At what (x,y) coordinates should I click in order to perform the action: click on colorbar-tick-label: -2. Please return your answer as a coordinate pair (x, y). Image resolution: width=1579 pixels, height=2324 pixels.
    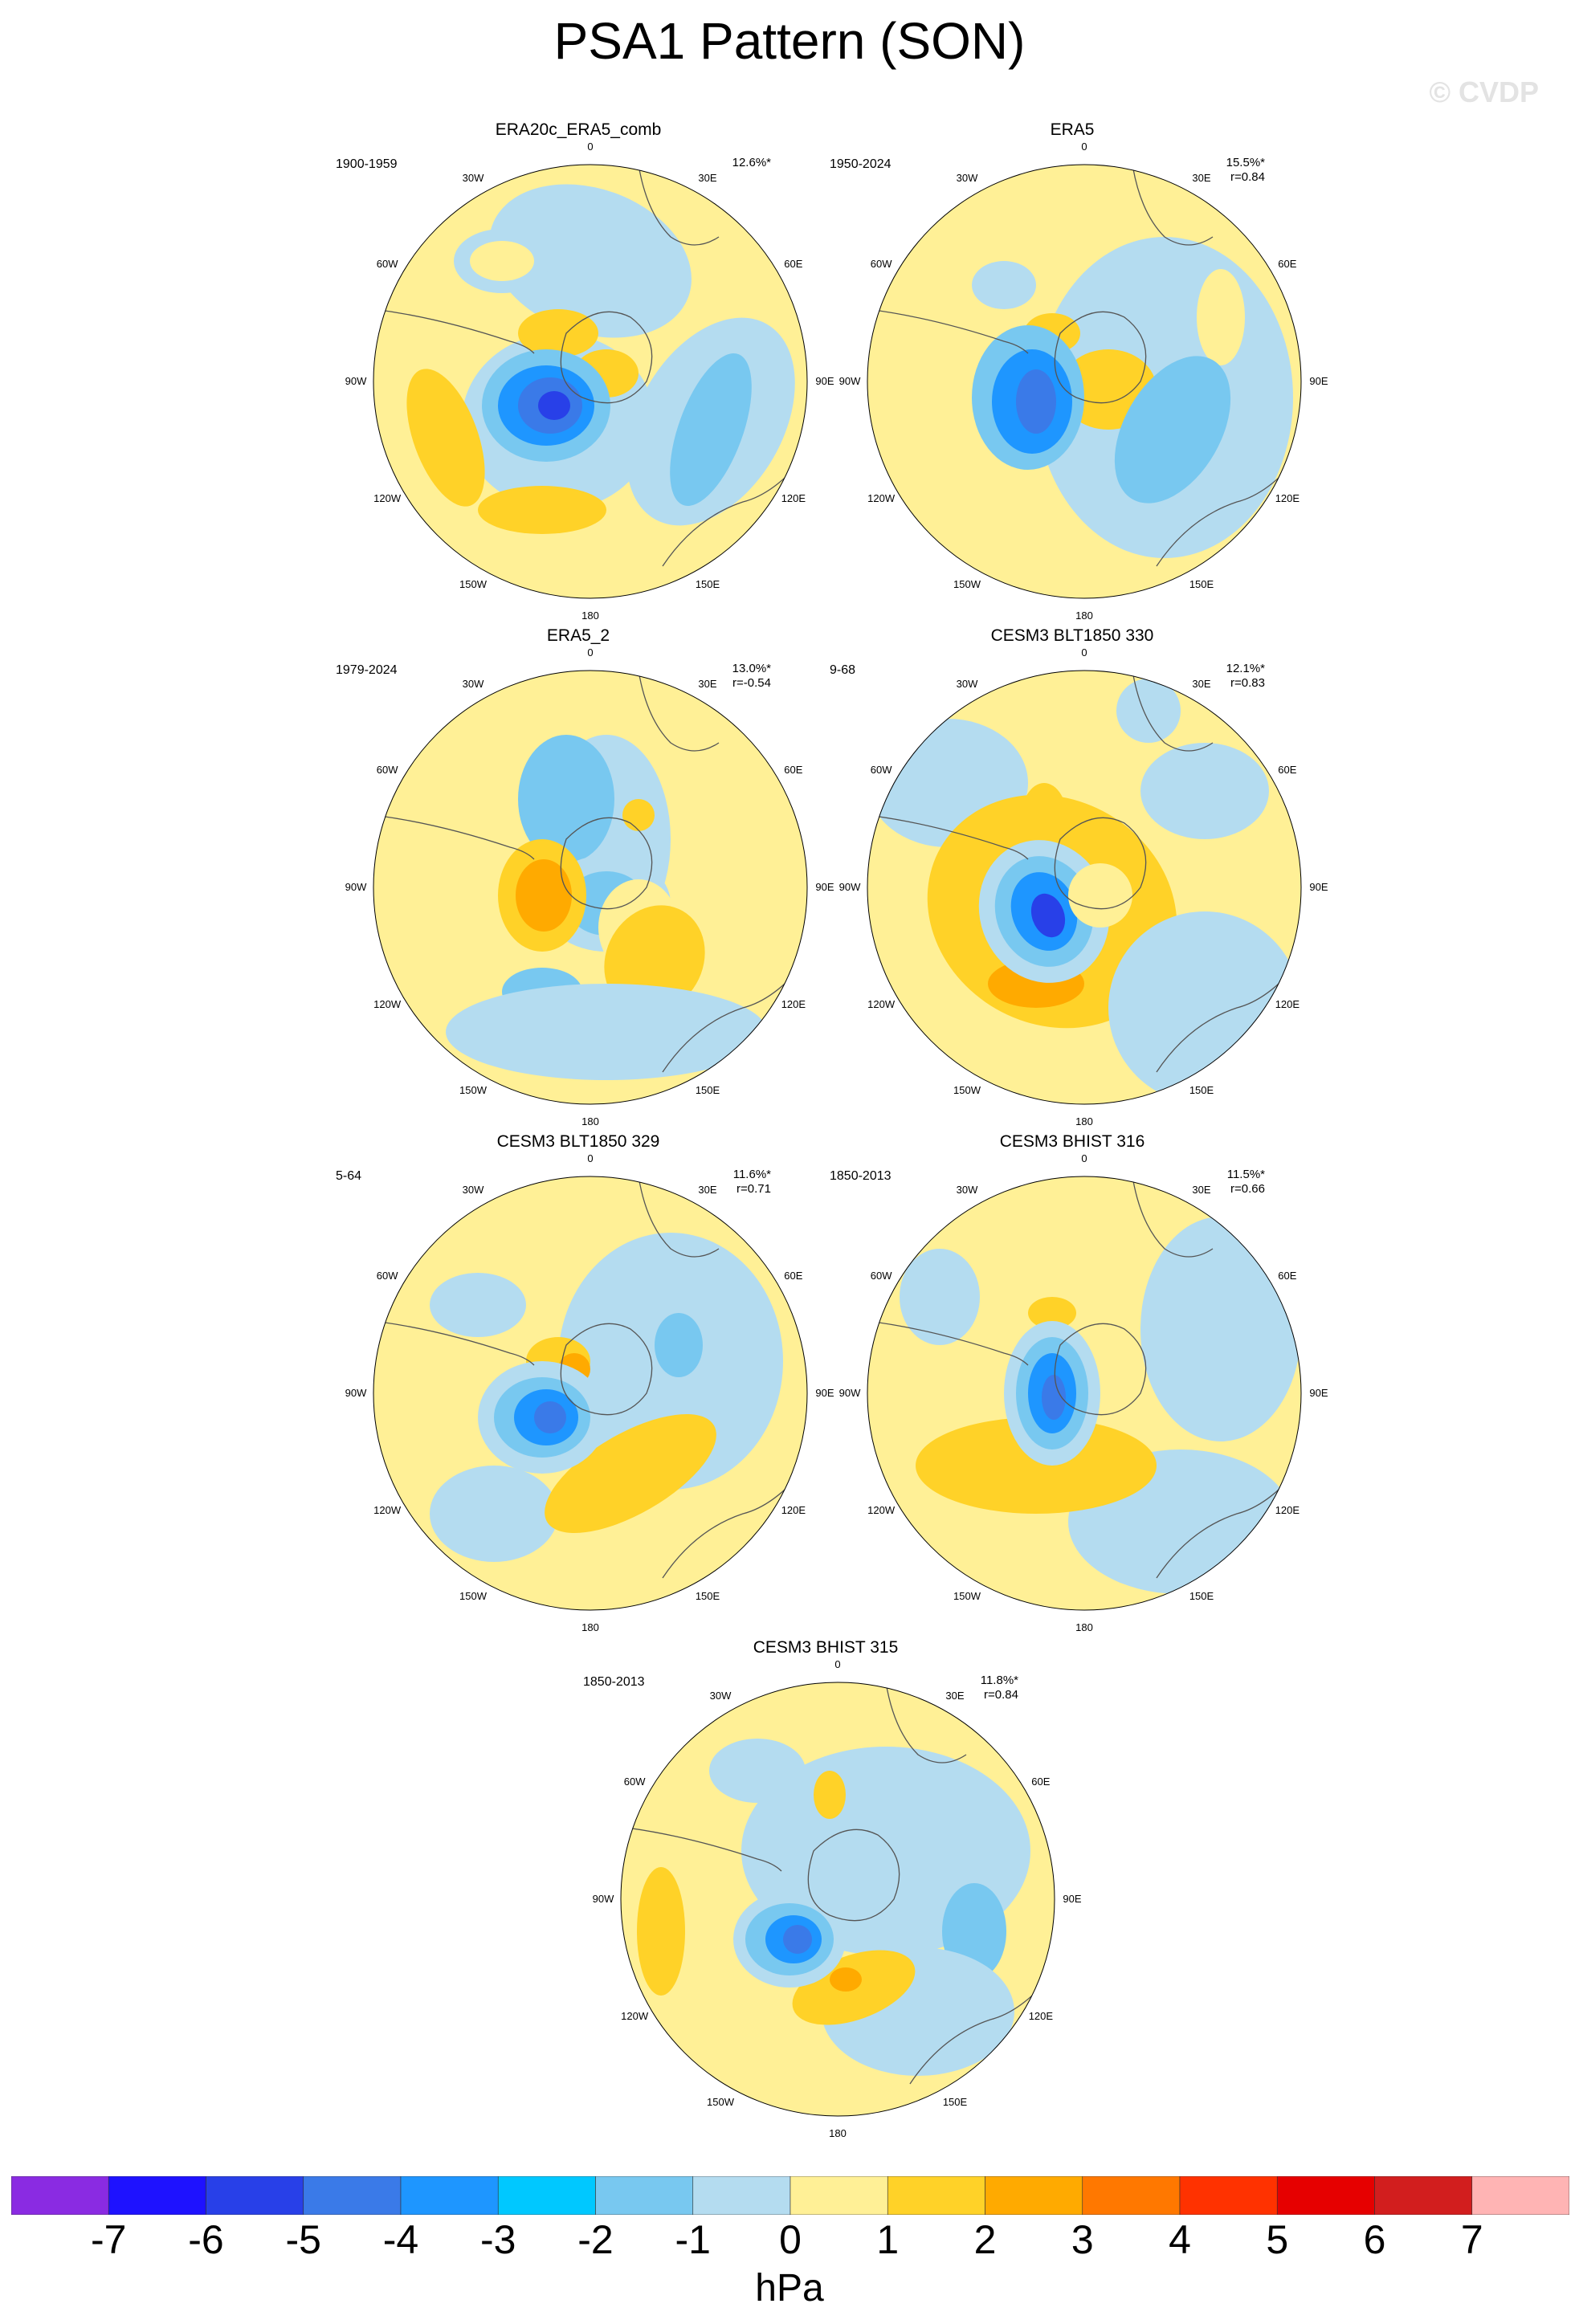
    Looking at the image, I should click on (595, 2240).